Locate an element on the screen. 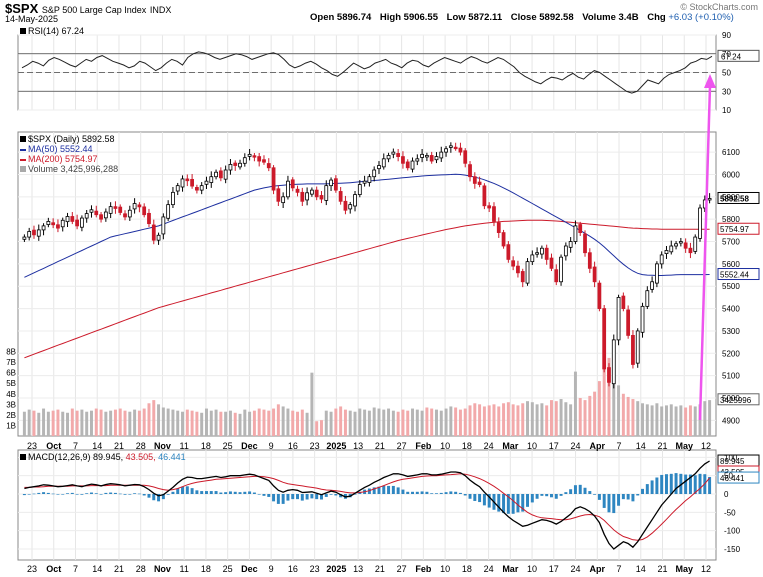  volume-tick-label: 6B is located at coordinates (11, 373).